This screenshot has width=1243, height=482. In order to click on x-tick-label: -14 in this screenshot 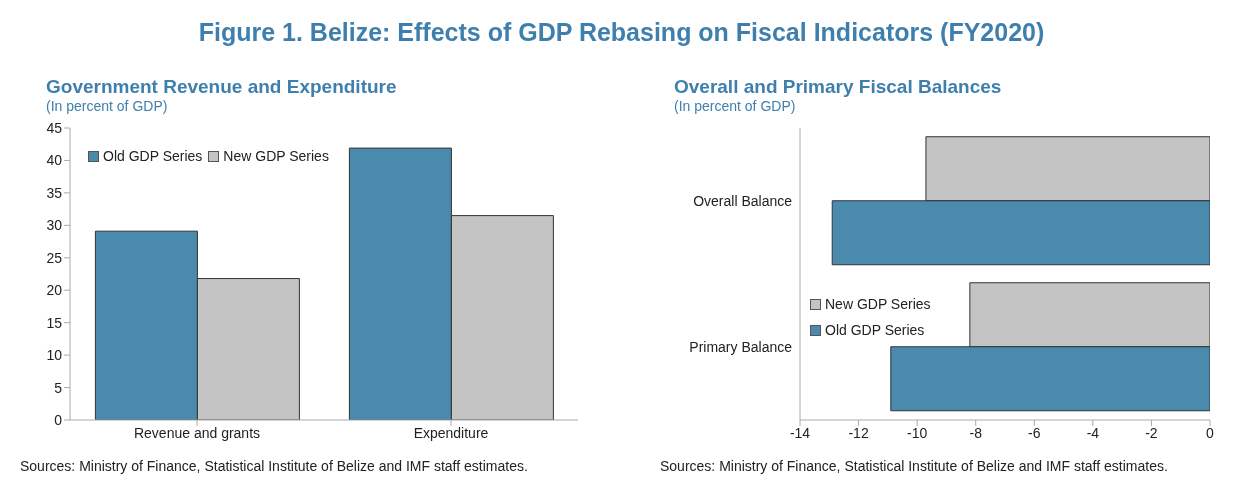, I will do `click(800, 432)`.